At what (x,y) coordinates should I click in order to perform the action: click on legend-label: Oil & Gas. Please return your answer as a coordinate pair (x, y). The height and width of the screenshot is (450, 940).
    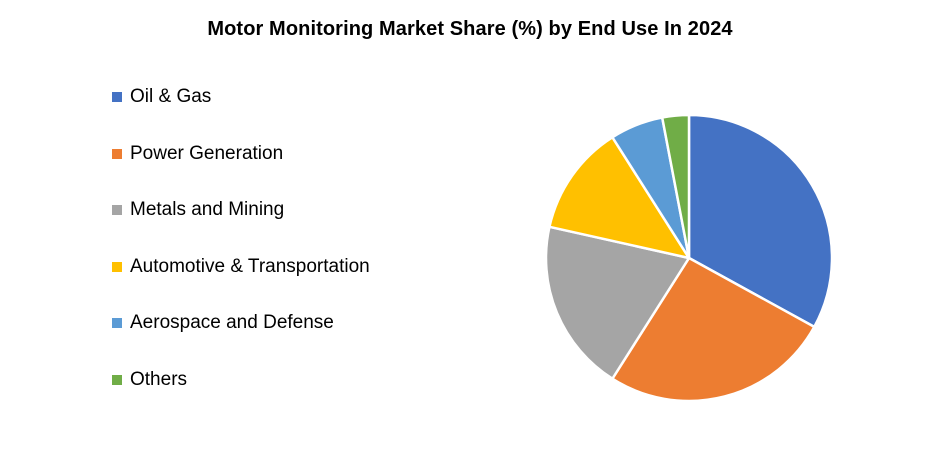
    Looking at the image, I should click on (171, 96).